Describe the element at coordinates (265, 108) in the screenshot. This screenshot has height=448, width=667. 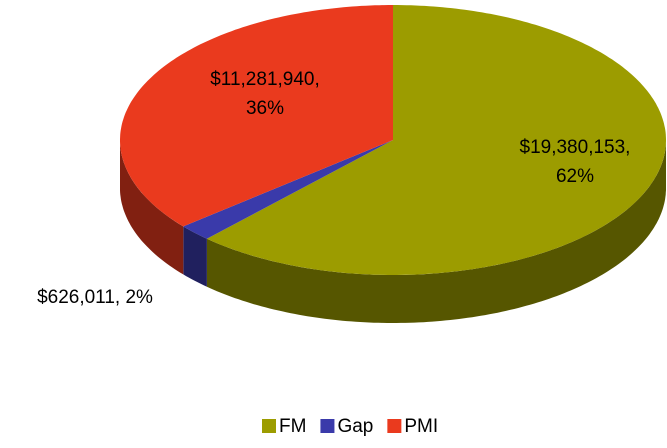
I see `data-label: 36%` at that location.